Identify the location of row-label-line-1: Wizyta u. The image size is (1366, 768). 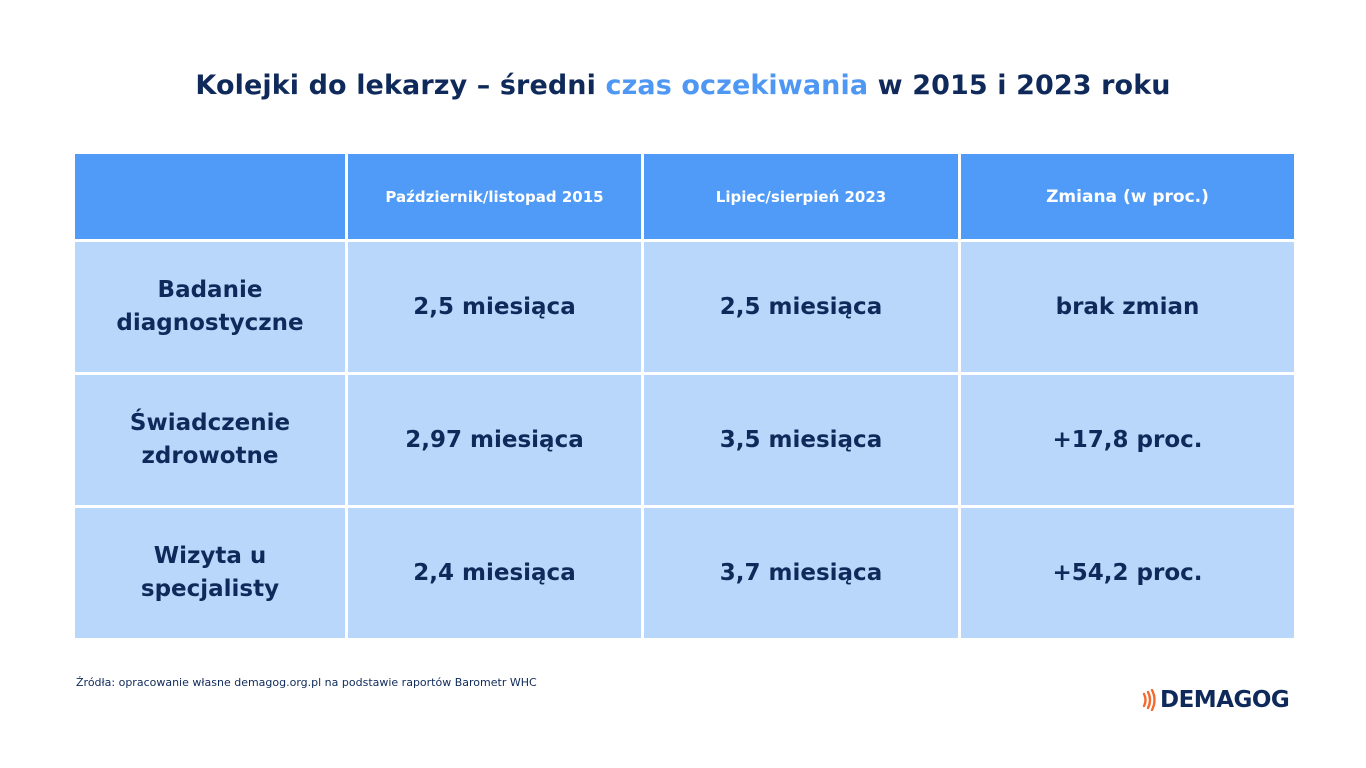
(210, 555).